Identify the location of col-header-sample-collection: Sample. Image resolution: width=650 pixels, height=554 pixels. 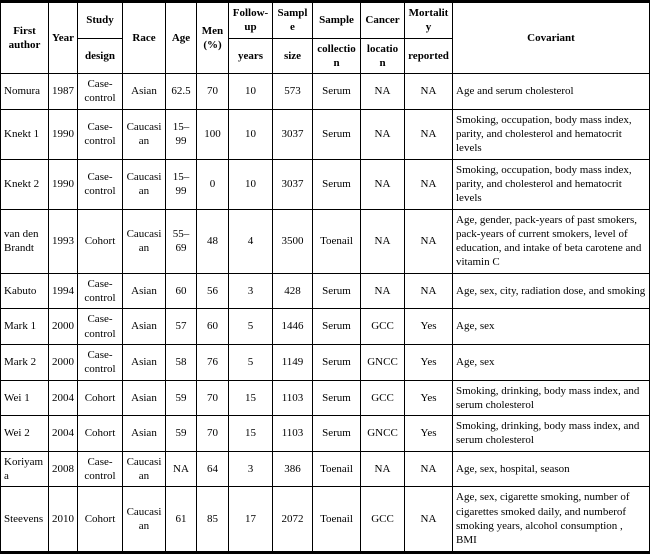
(336, 20).